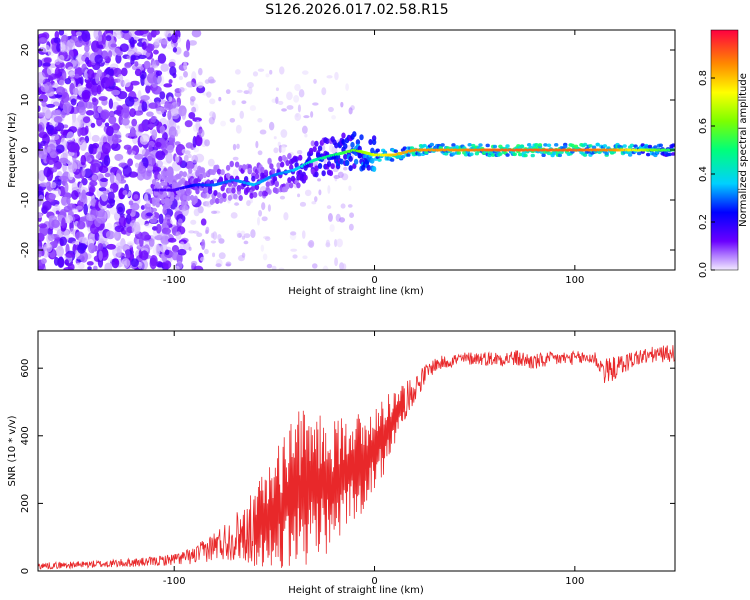  Describe the element at coordinates (25, 503) in the screenshot. I see `snr-y-tick-label: 200` at that location.